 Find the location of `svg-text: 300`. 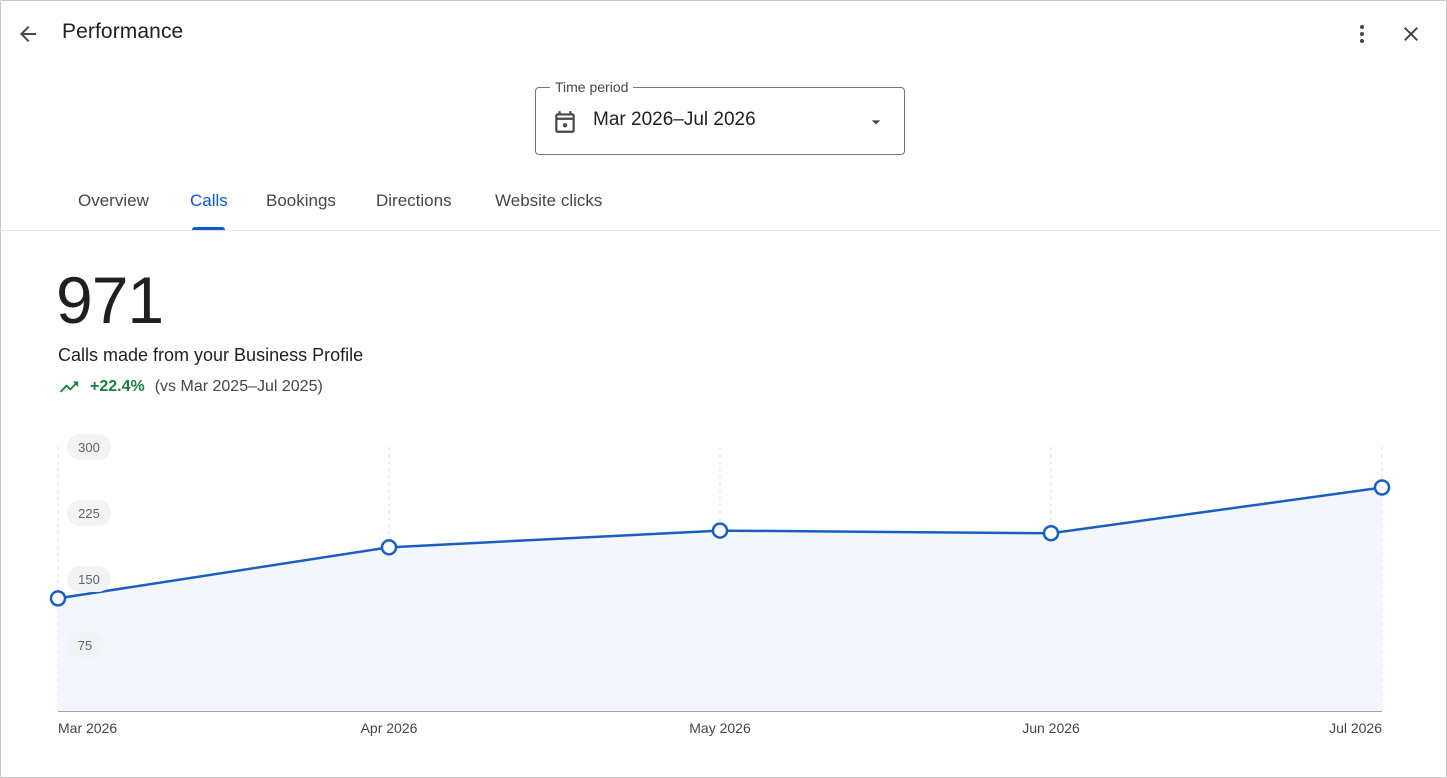

svg-text: 300 is located at coordinates (89, 447).